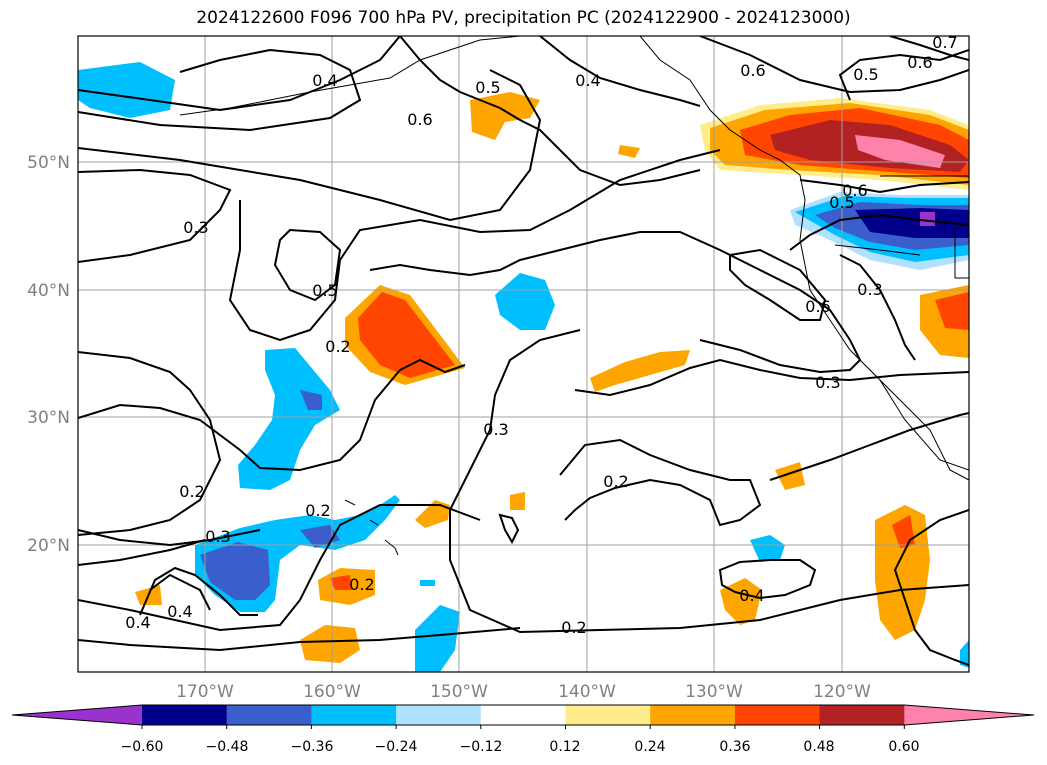 This screenshot has height=765, width=1047. Describe the element at coordinates (459, 692) in the screenshot. I see `lon-label: 150°W` at that location.